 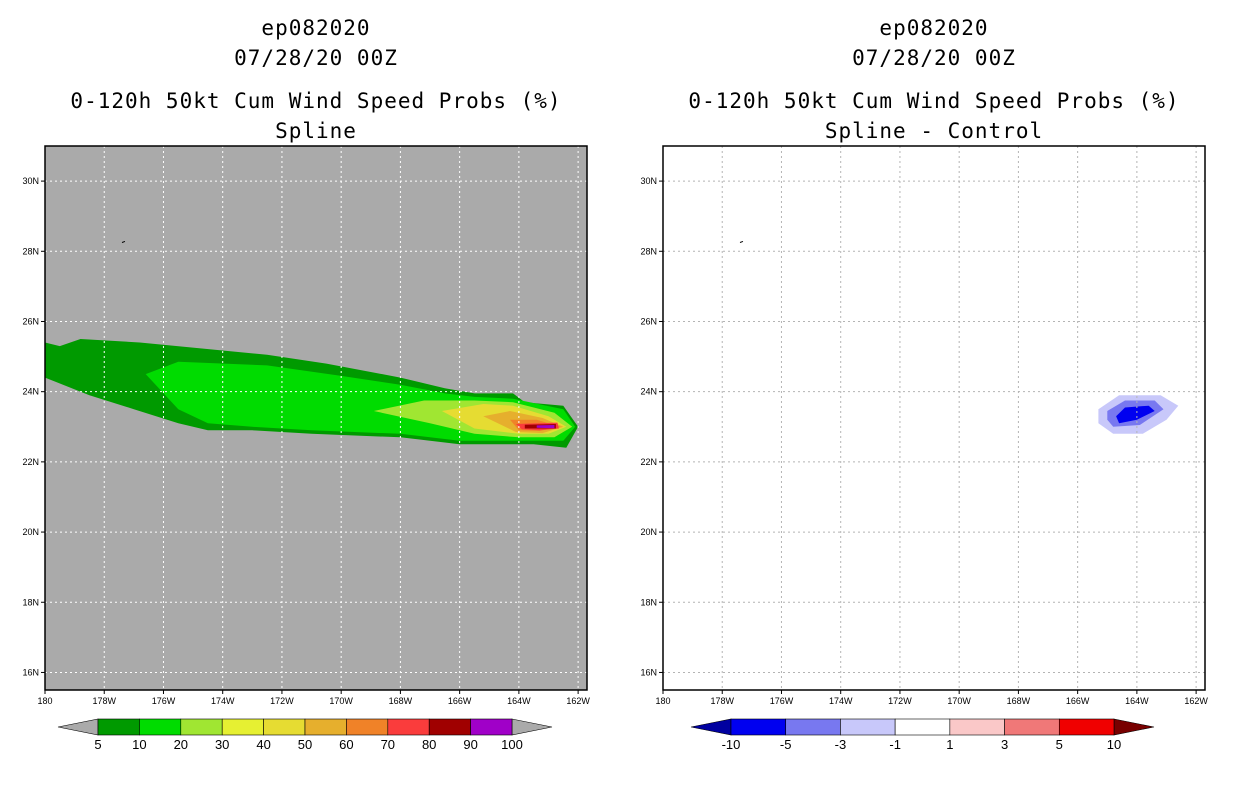 I want to click on left-colorbar: 5 10 20 30 40 50 60 70 80 90 100, so click(x=305, y=735).